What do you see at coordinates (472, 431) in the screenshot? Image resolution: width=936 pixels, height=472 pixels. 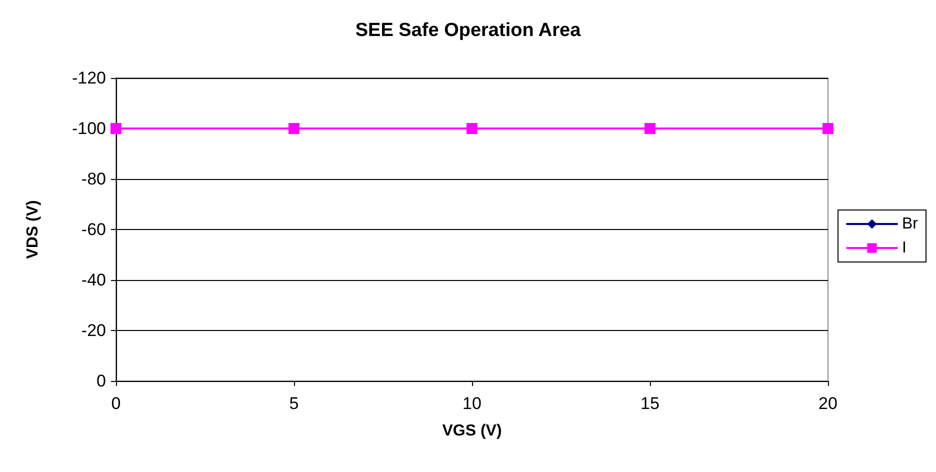 I see `x-axis-title: VGS (V)` at bounding box center [472, 431].